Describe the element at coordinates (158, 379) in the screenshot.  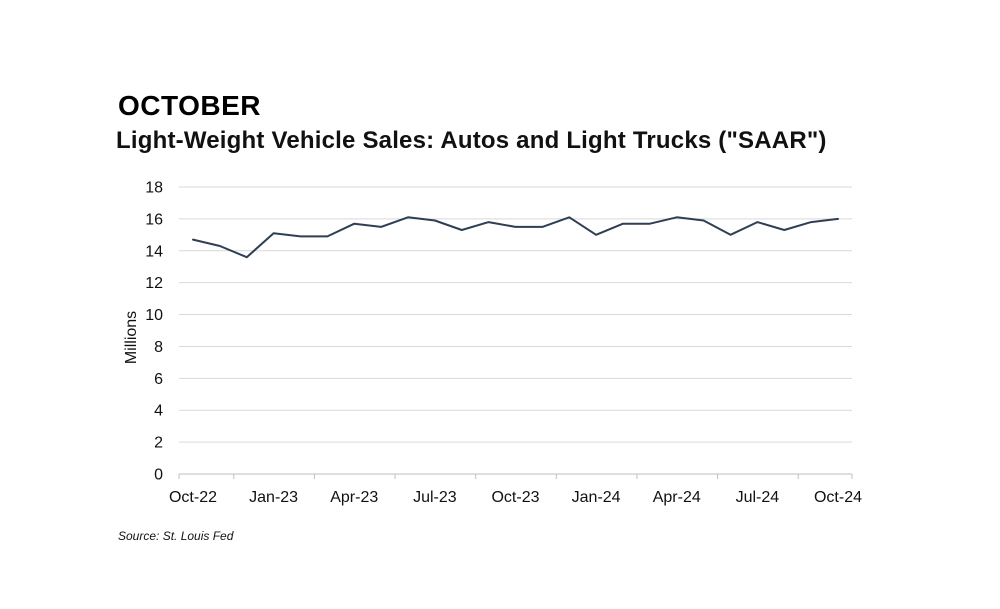
I see `y-tick-label: 6` at that location.